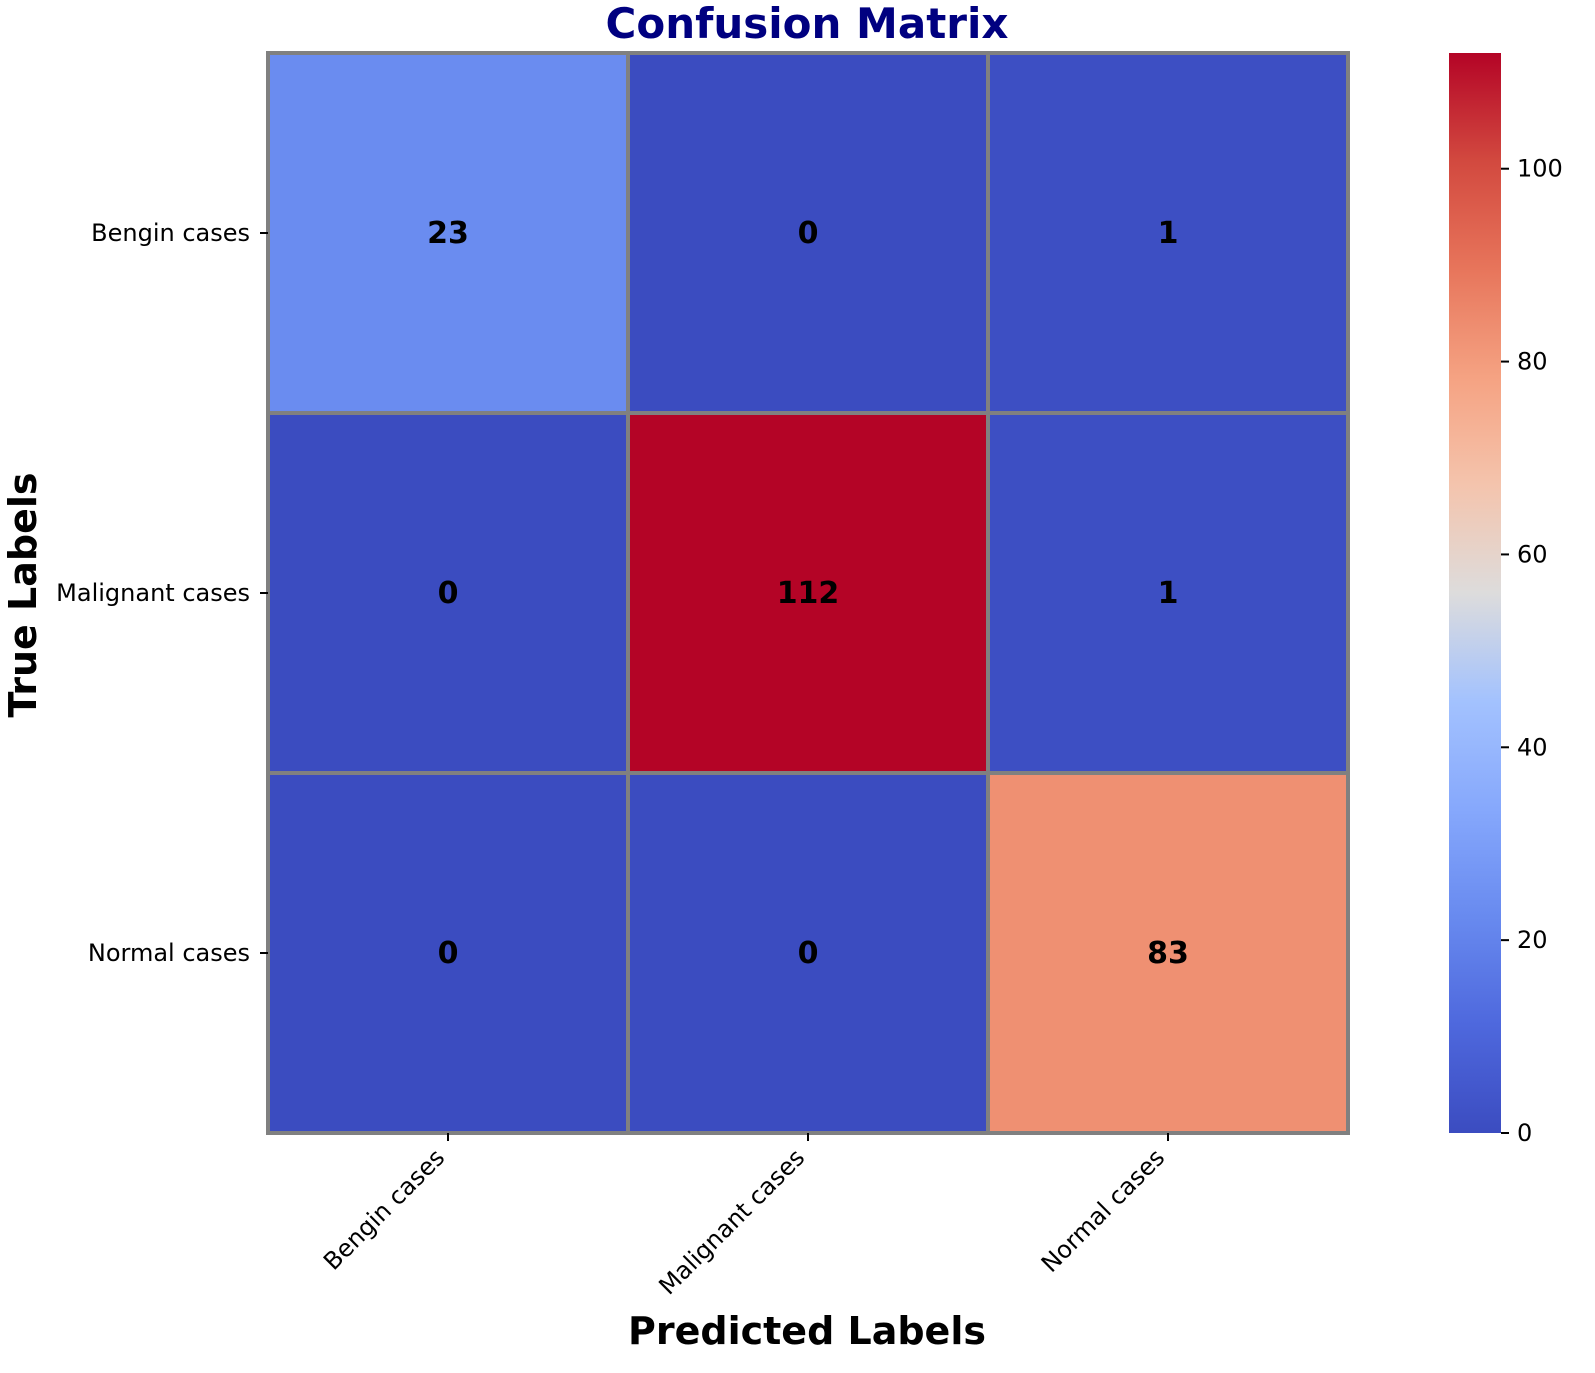 This screenshot has height=1373, width=1595. What do you see at coordinates (1532, 747) in the screenshot?
I see `colorbar-tick-label: 40` at bounding box center [1532, 747].